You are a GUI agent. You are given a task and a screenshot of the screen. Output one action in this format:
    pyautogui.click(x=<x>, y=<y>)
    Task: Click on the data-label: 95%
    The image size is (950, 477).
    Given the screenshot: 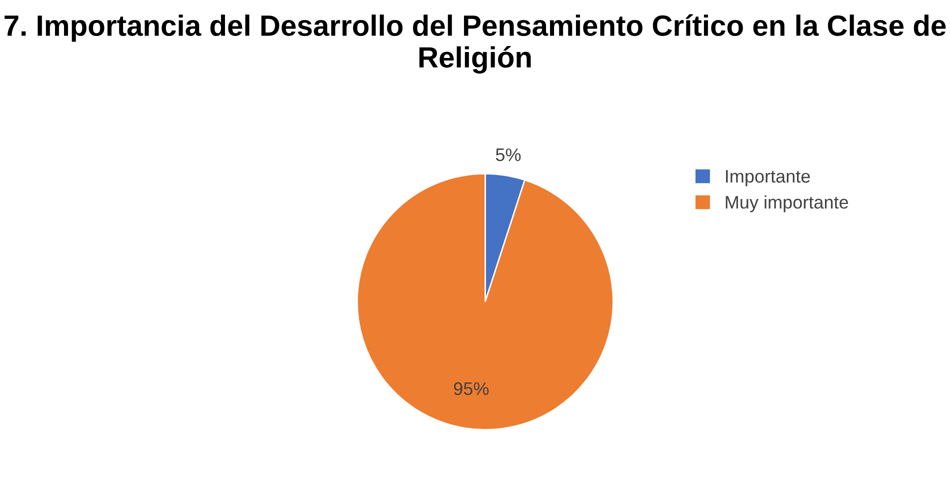 What is the action you would take?
    pyautogui.click(x=471, y=389)
    